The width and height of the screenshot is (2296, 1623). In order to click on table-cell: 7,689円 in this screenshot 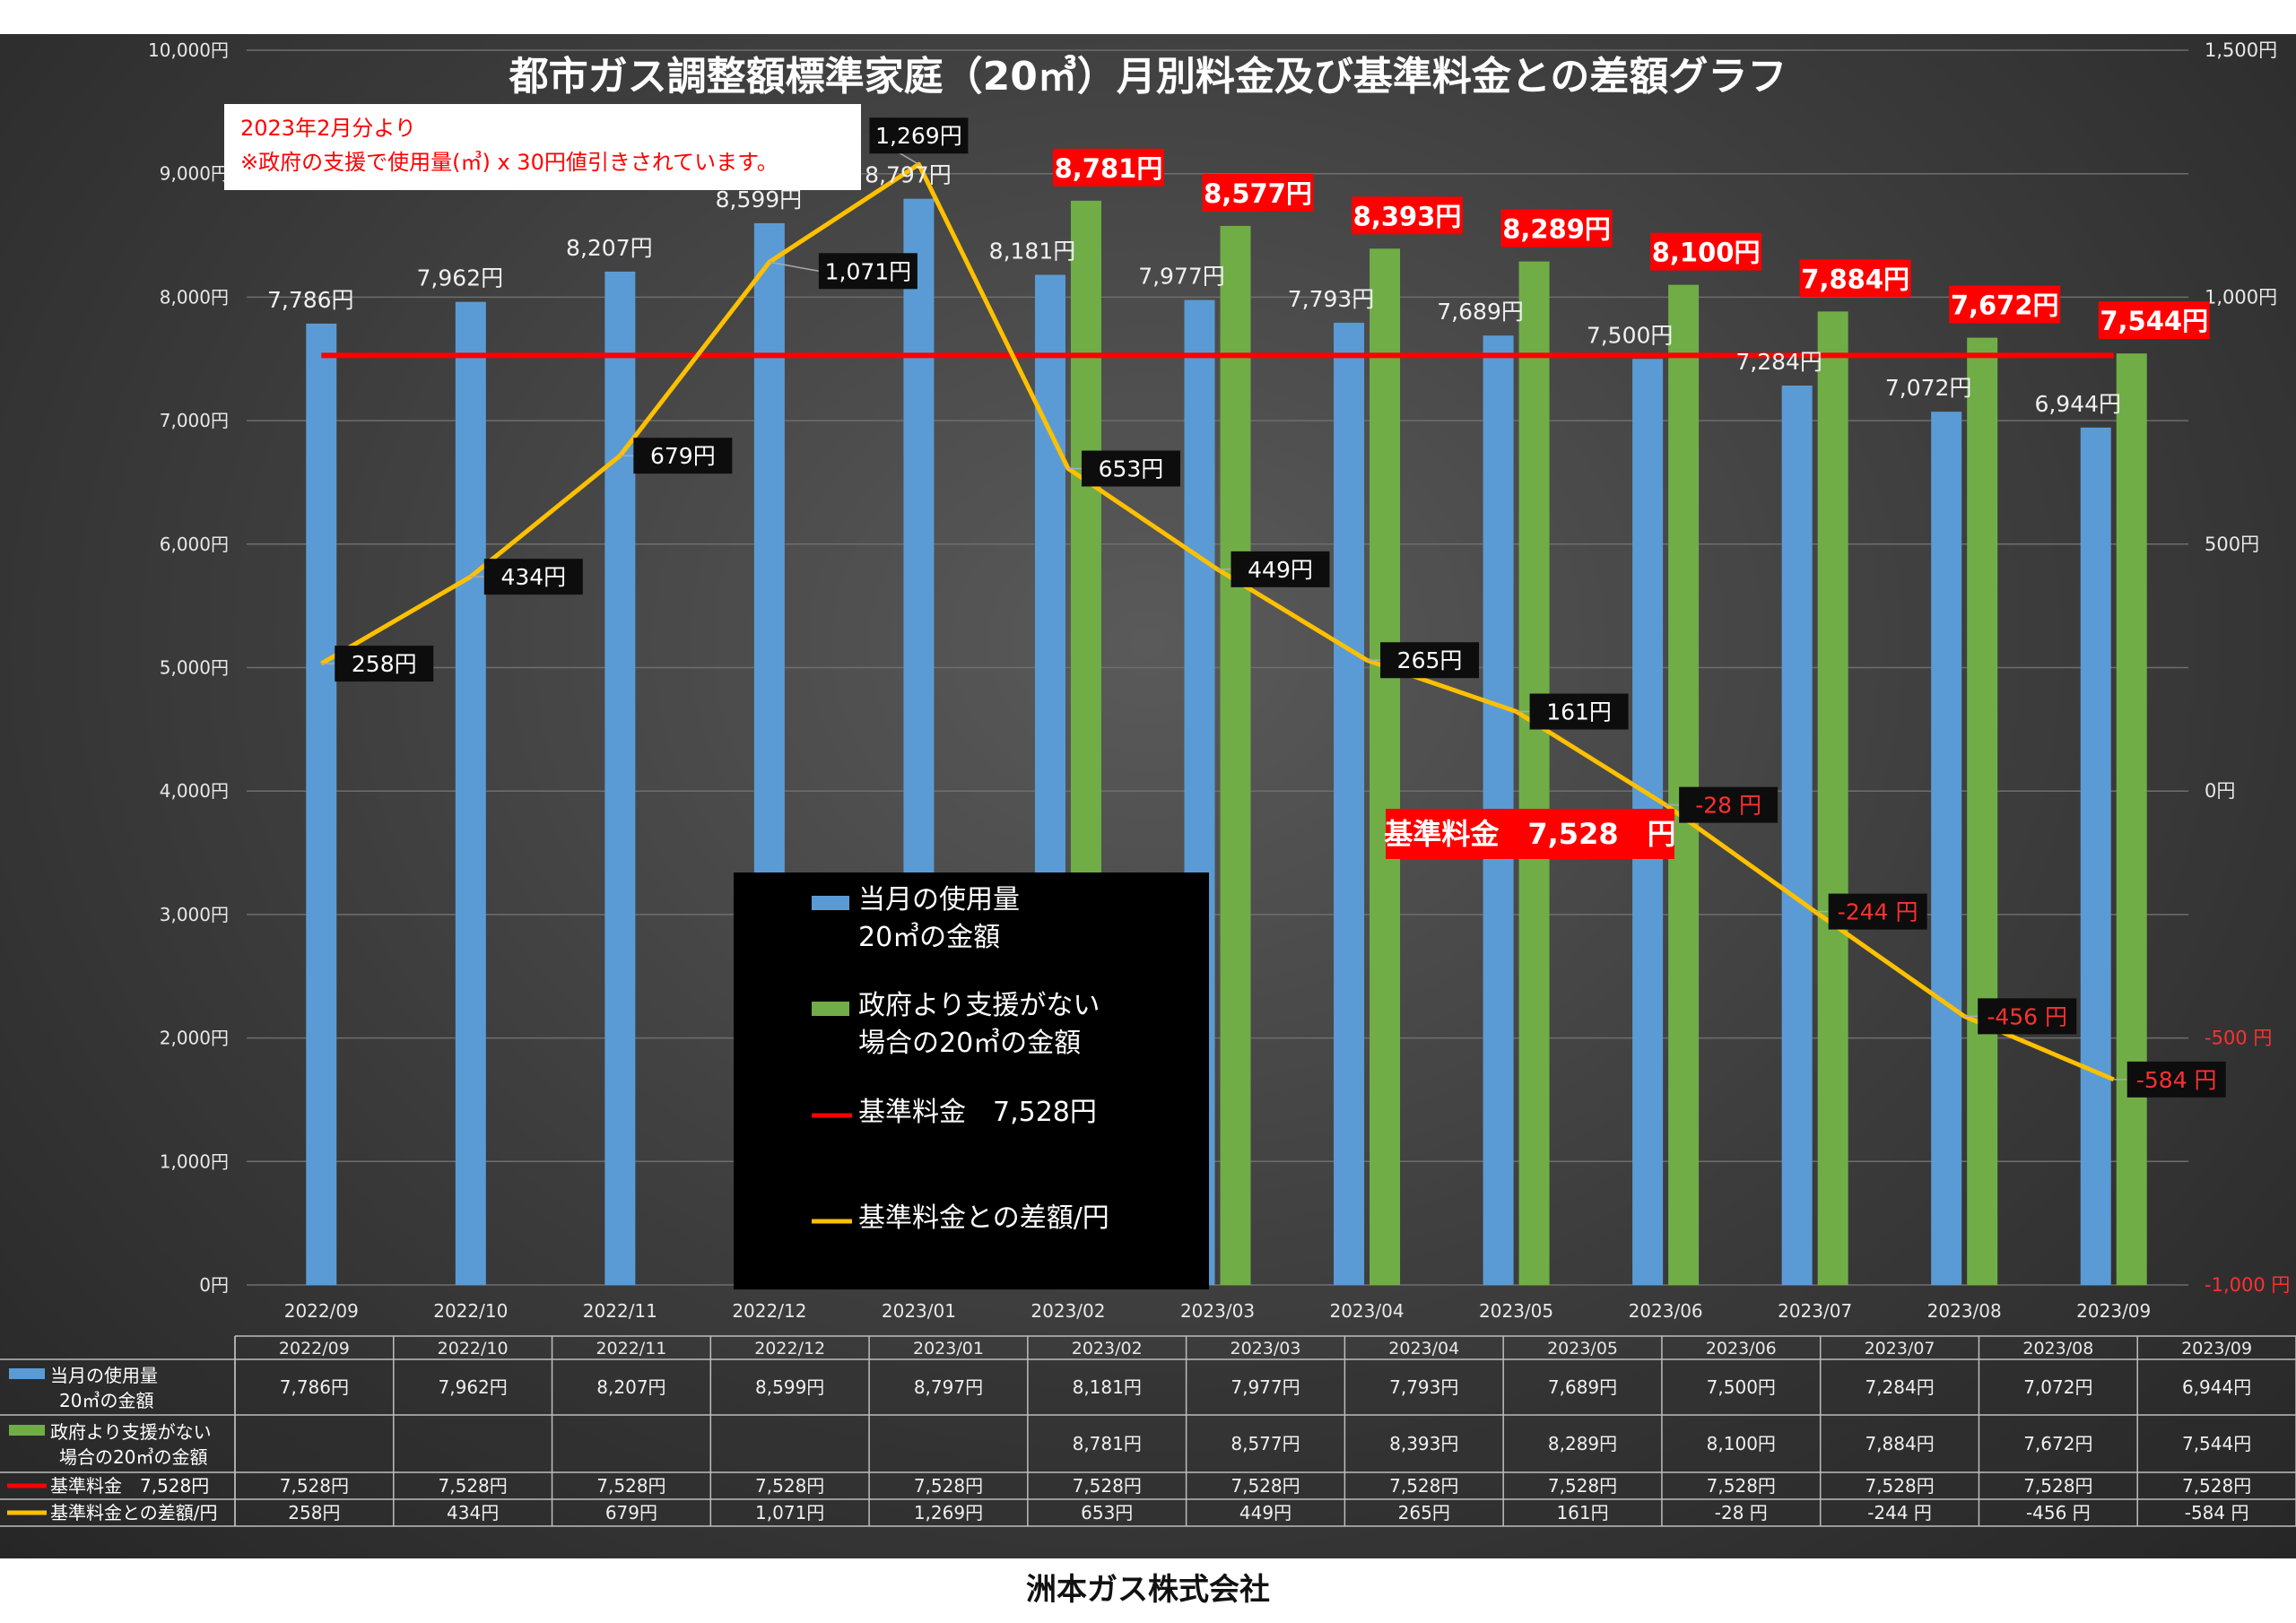, I will do `click(1582, 1387)`.